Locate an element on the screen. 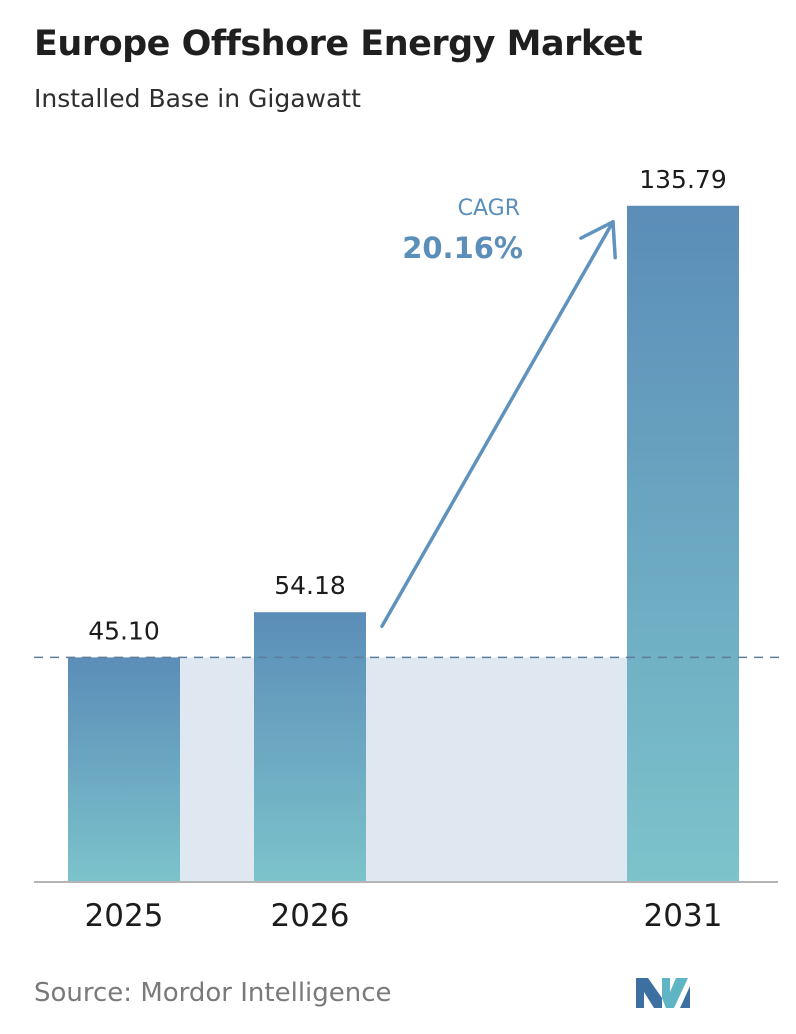 This screenshot has width=796, height=1034. value-label-2025: 45.10 is located at coordinates (124, 630).